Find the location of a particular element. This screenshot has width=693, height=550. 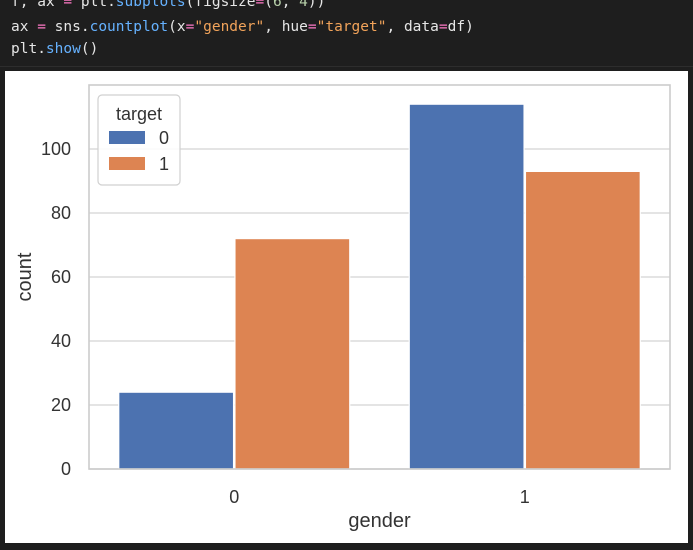

y-tick-label: 80 is located at coordinates (61, 213).